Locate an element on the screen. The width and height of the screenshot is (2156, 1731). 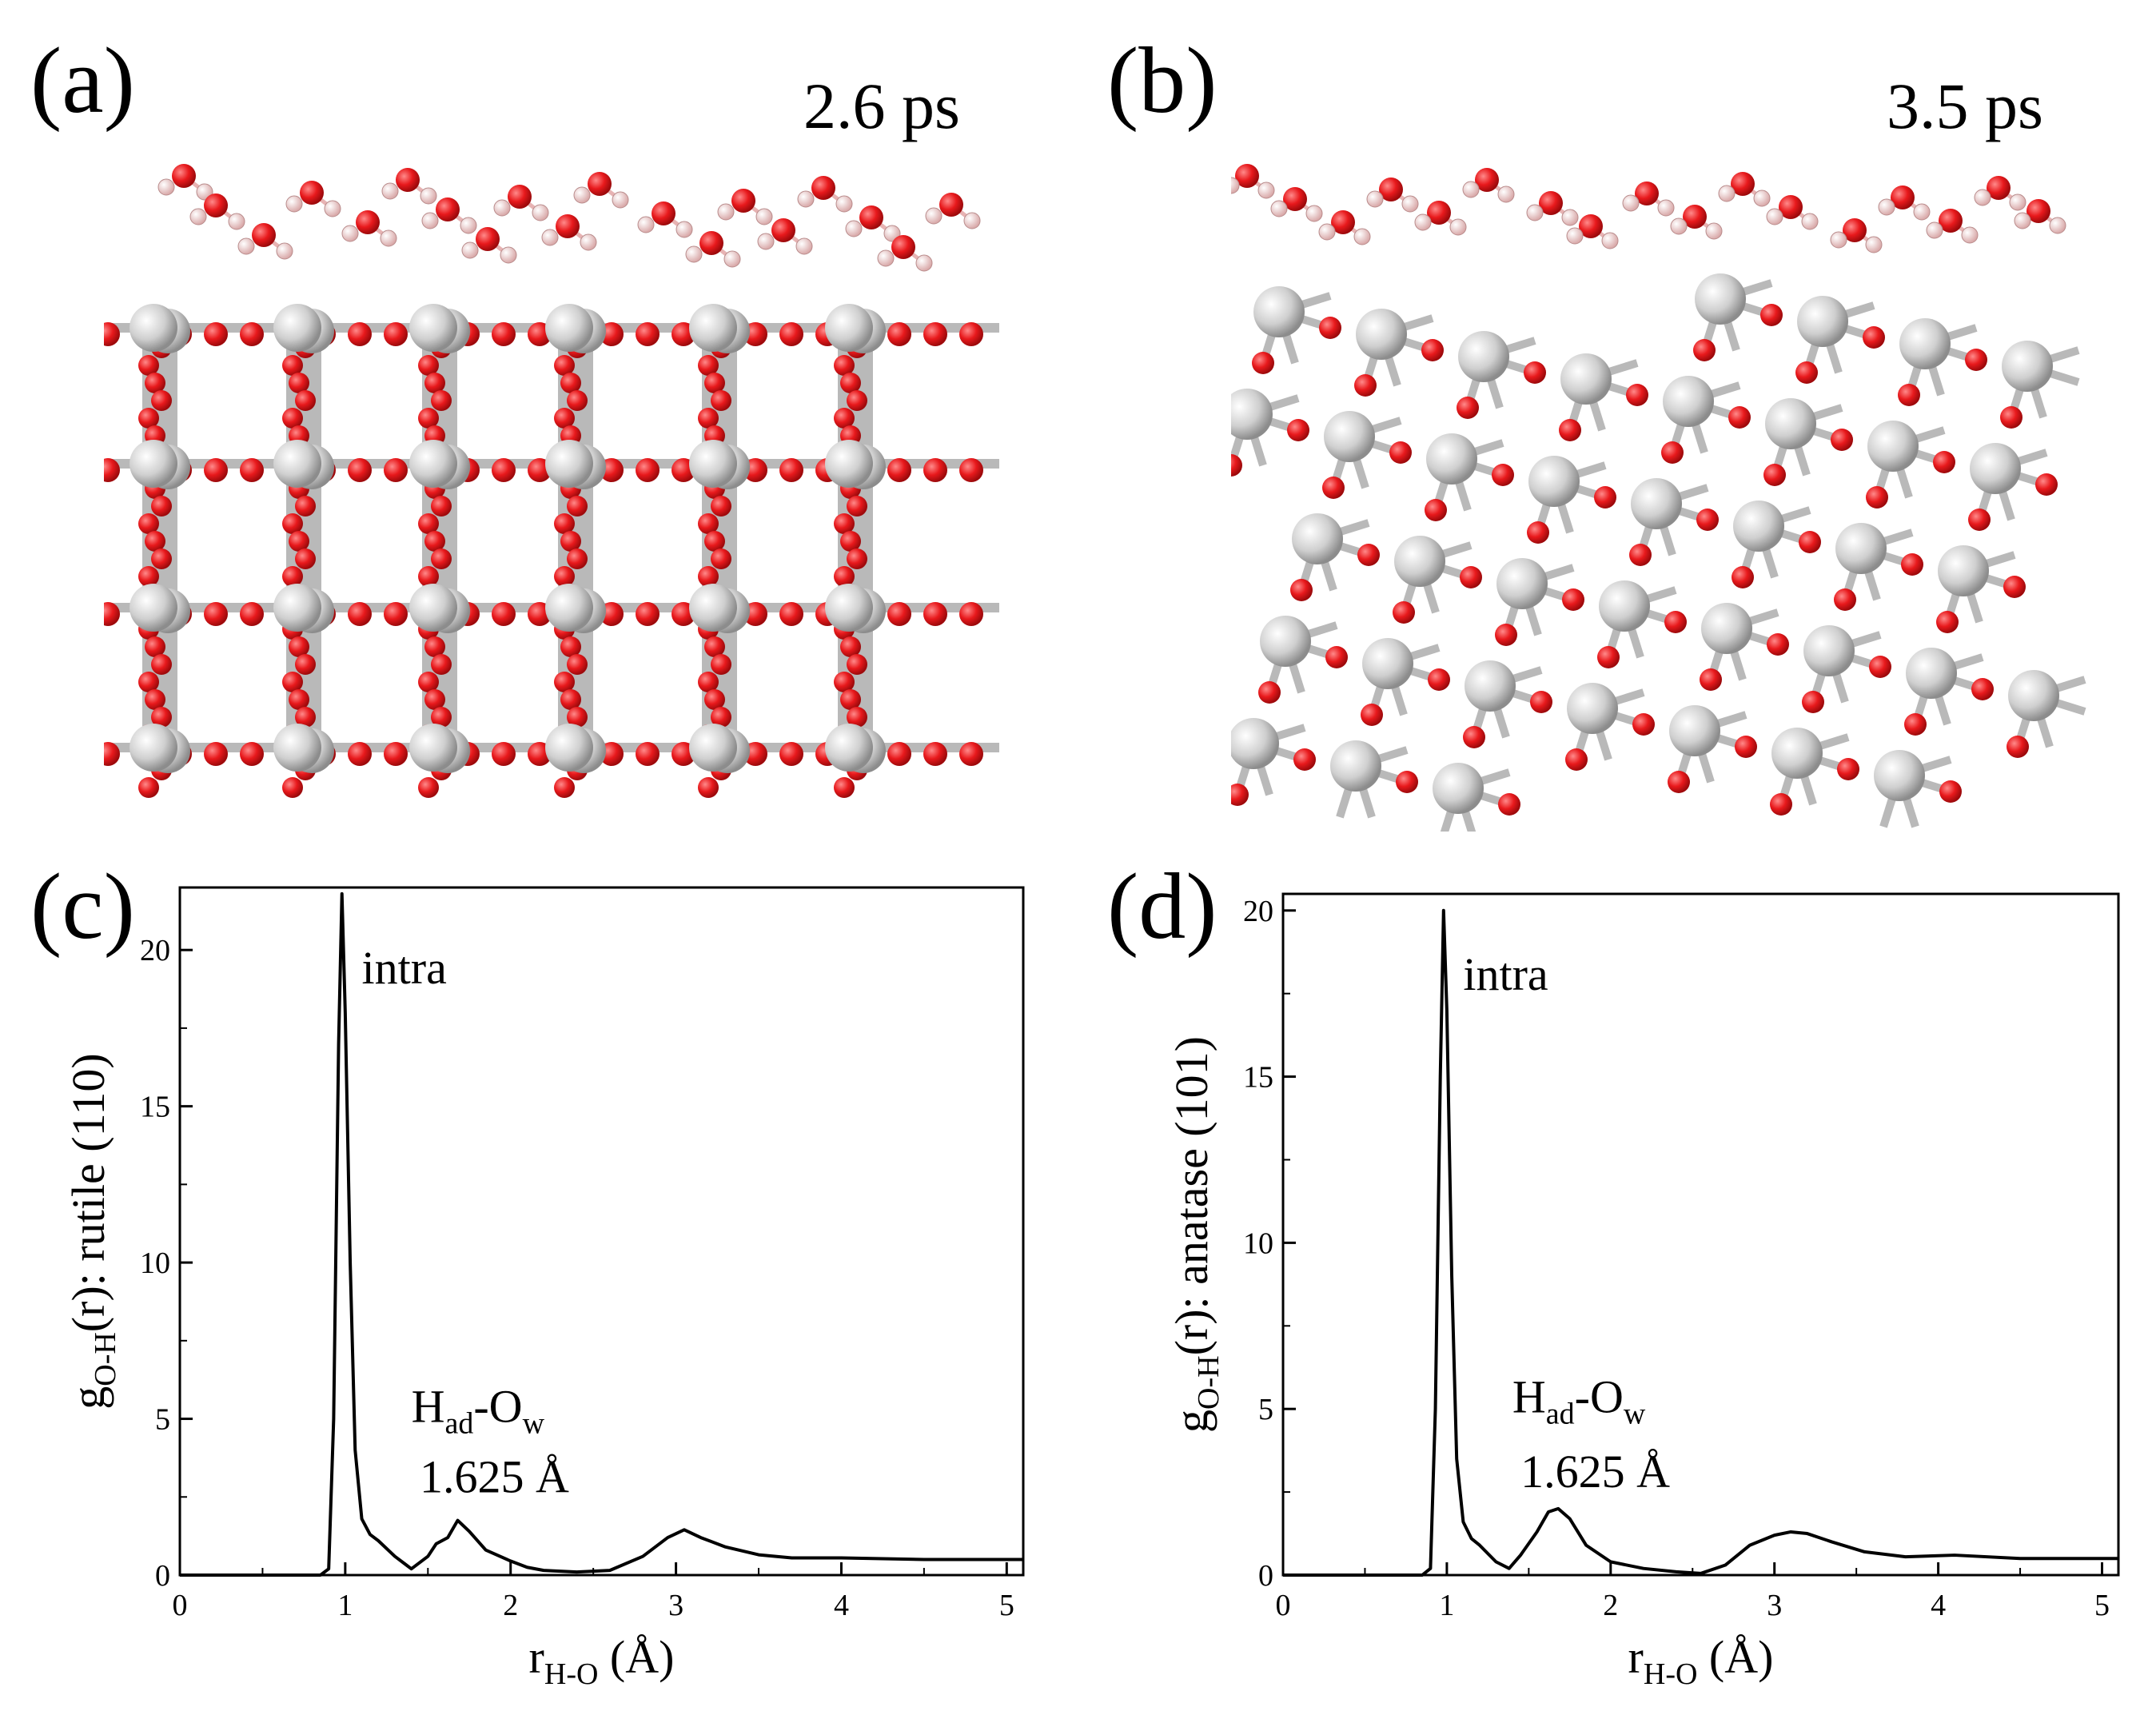
panel-d-y-tick-label: 20 is located at coordinates (1258, 912).